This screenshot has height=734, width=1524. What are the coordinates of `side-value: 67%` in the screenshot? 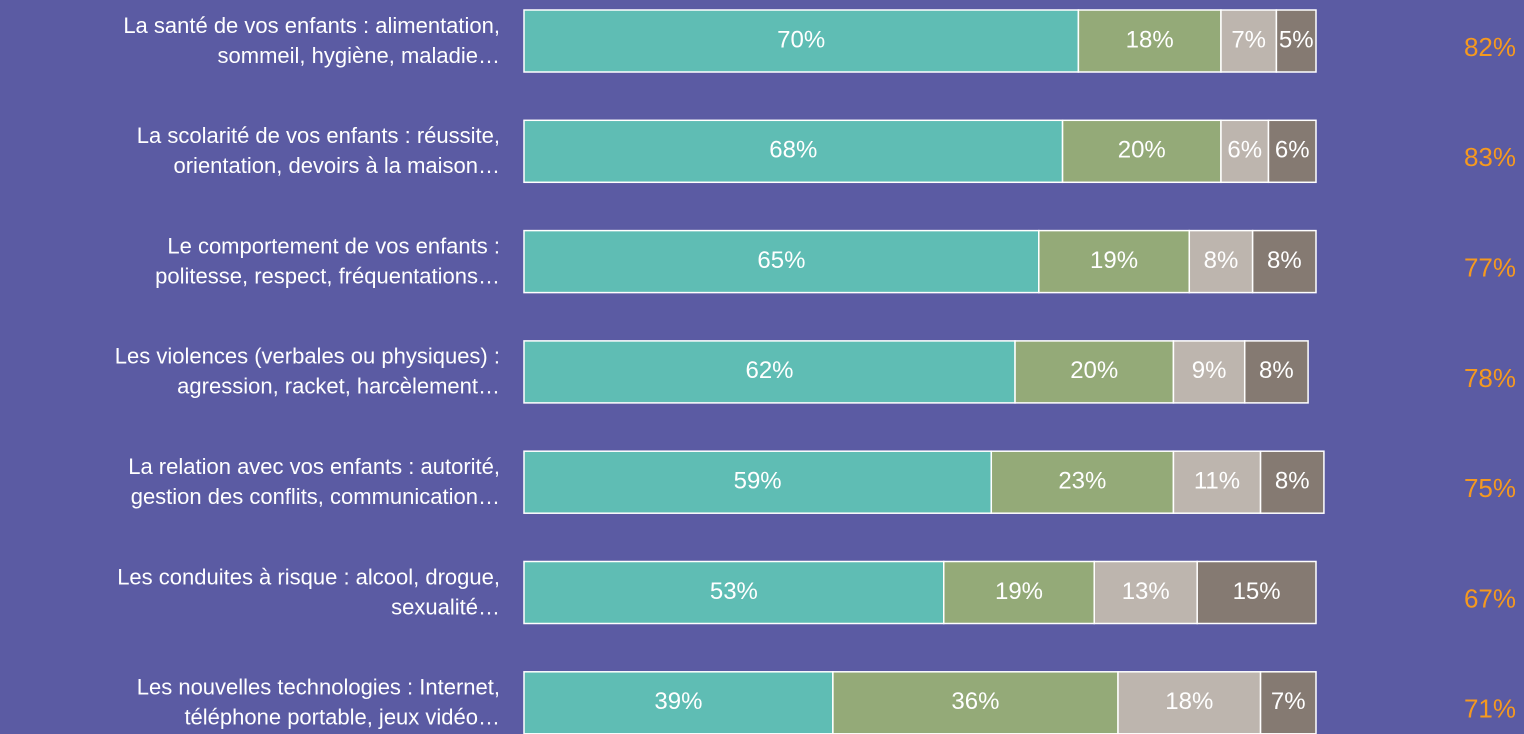 It's located at (1490, 598).